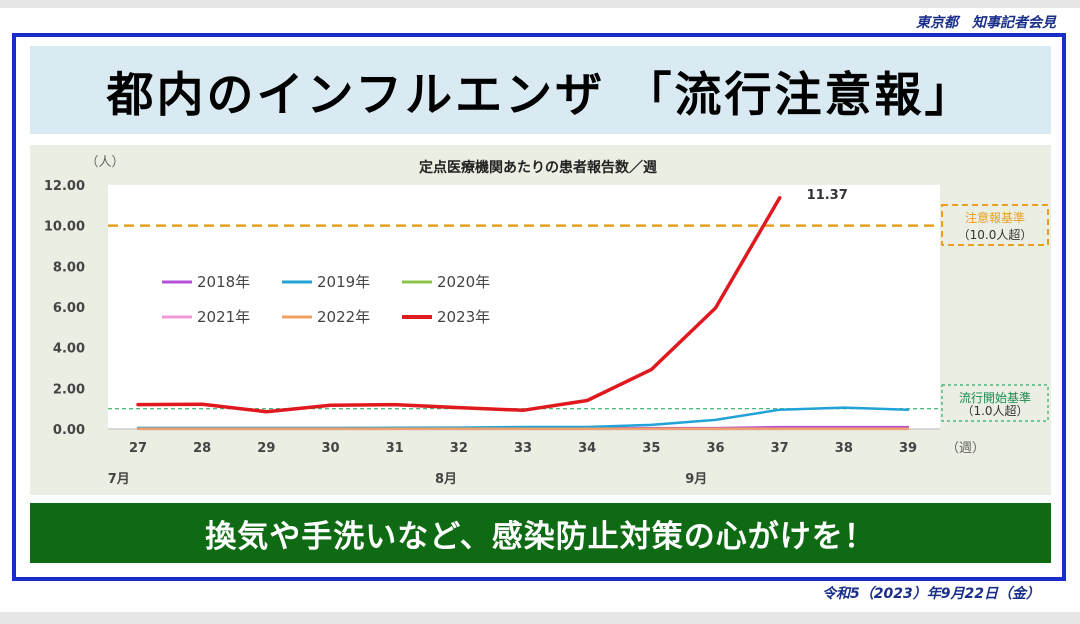  Describe the element at coordinates (202, 448) in the screenshot. I see `x-tick-label: 28` at that location.